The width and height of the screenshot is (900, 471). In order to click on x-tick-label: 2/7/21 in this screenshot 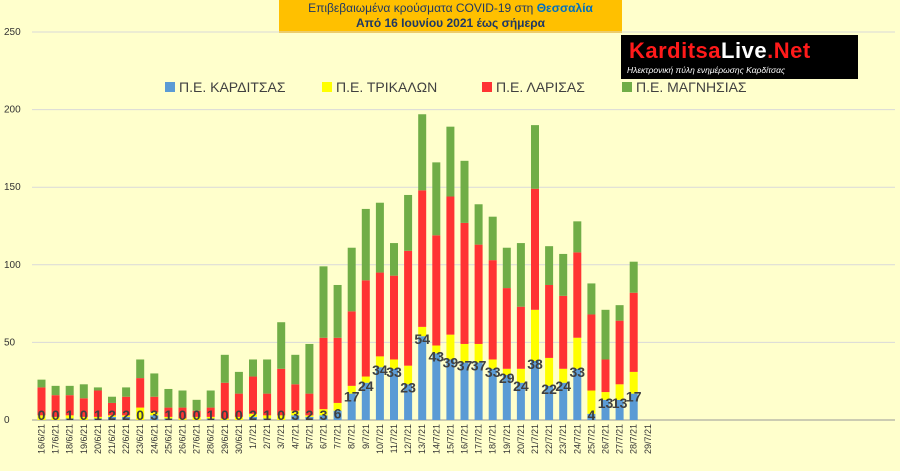, I will do `click(267, 436)`.